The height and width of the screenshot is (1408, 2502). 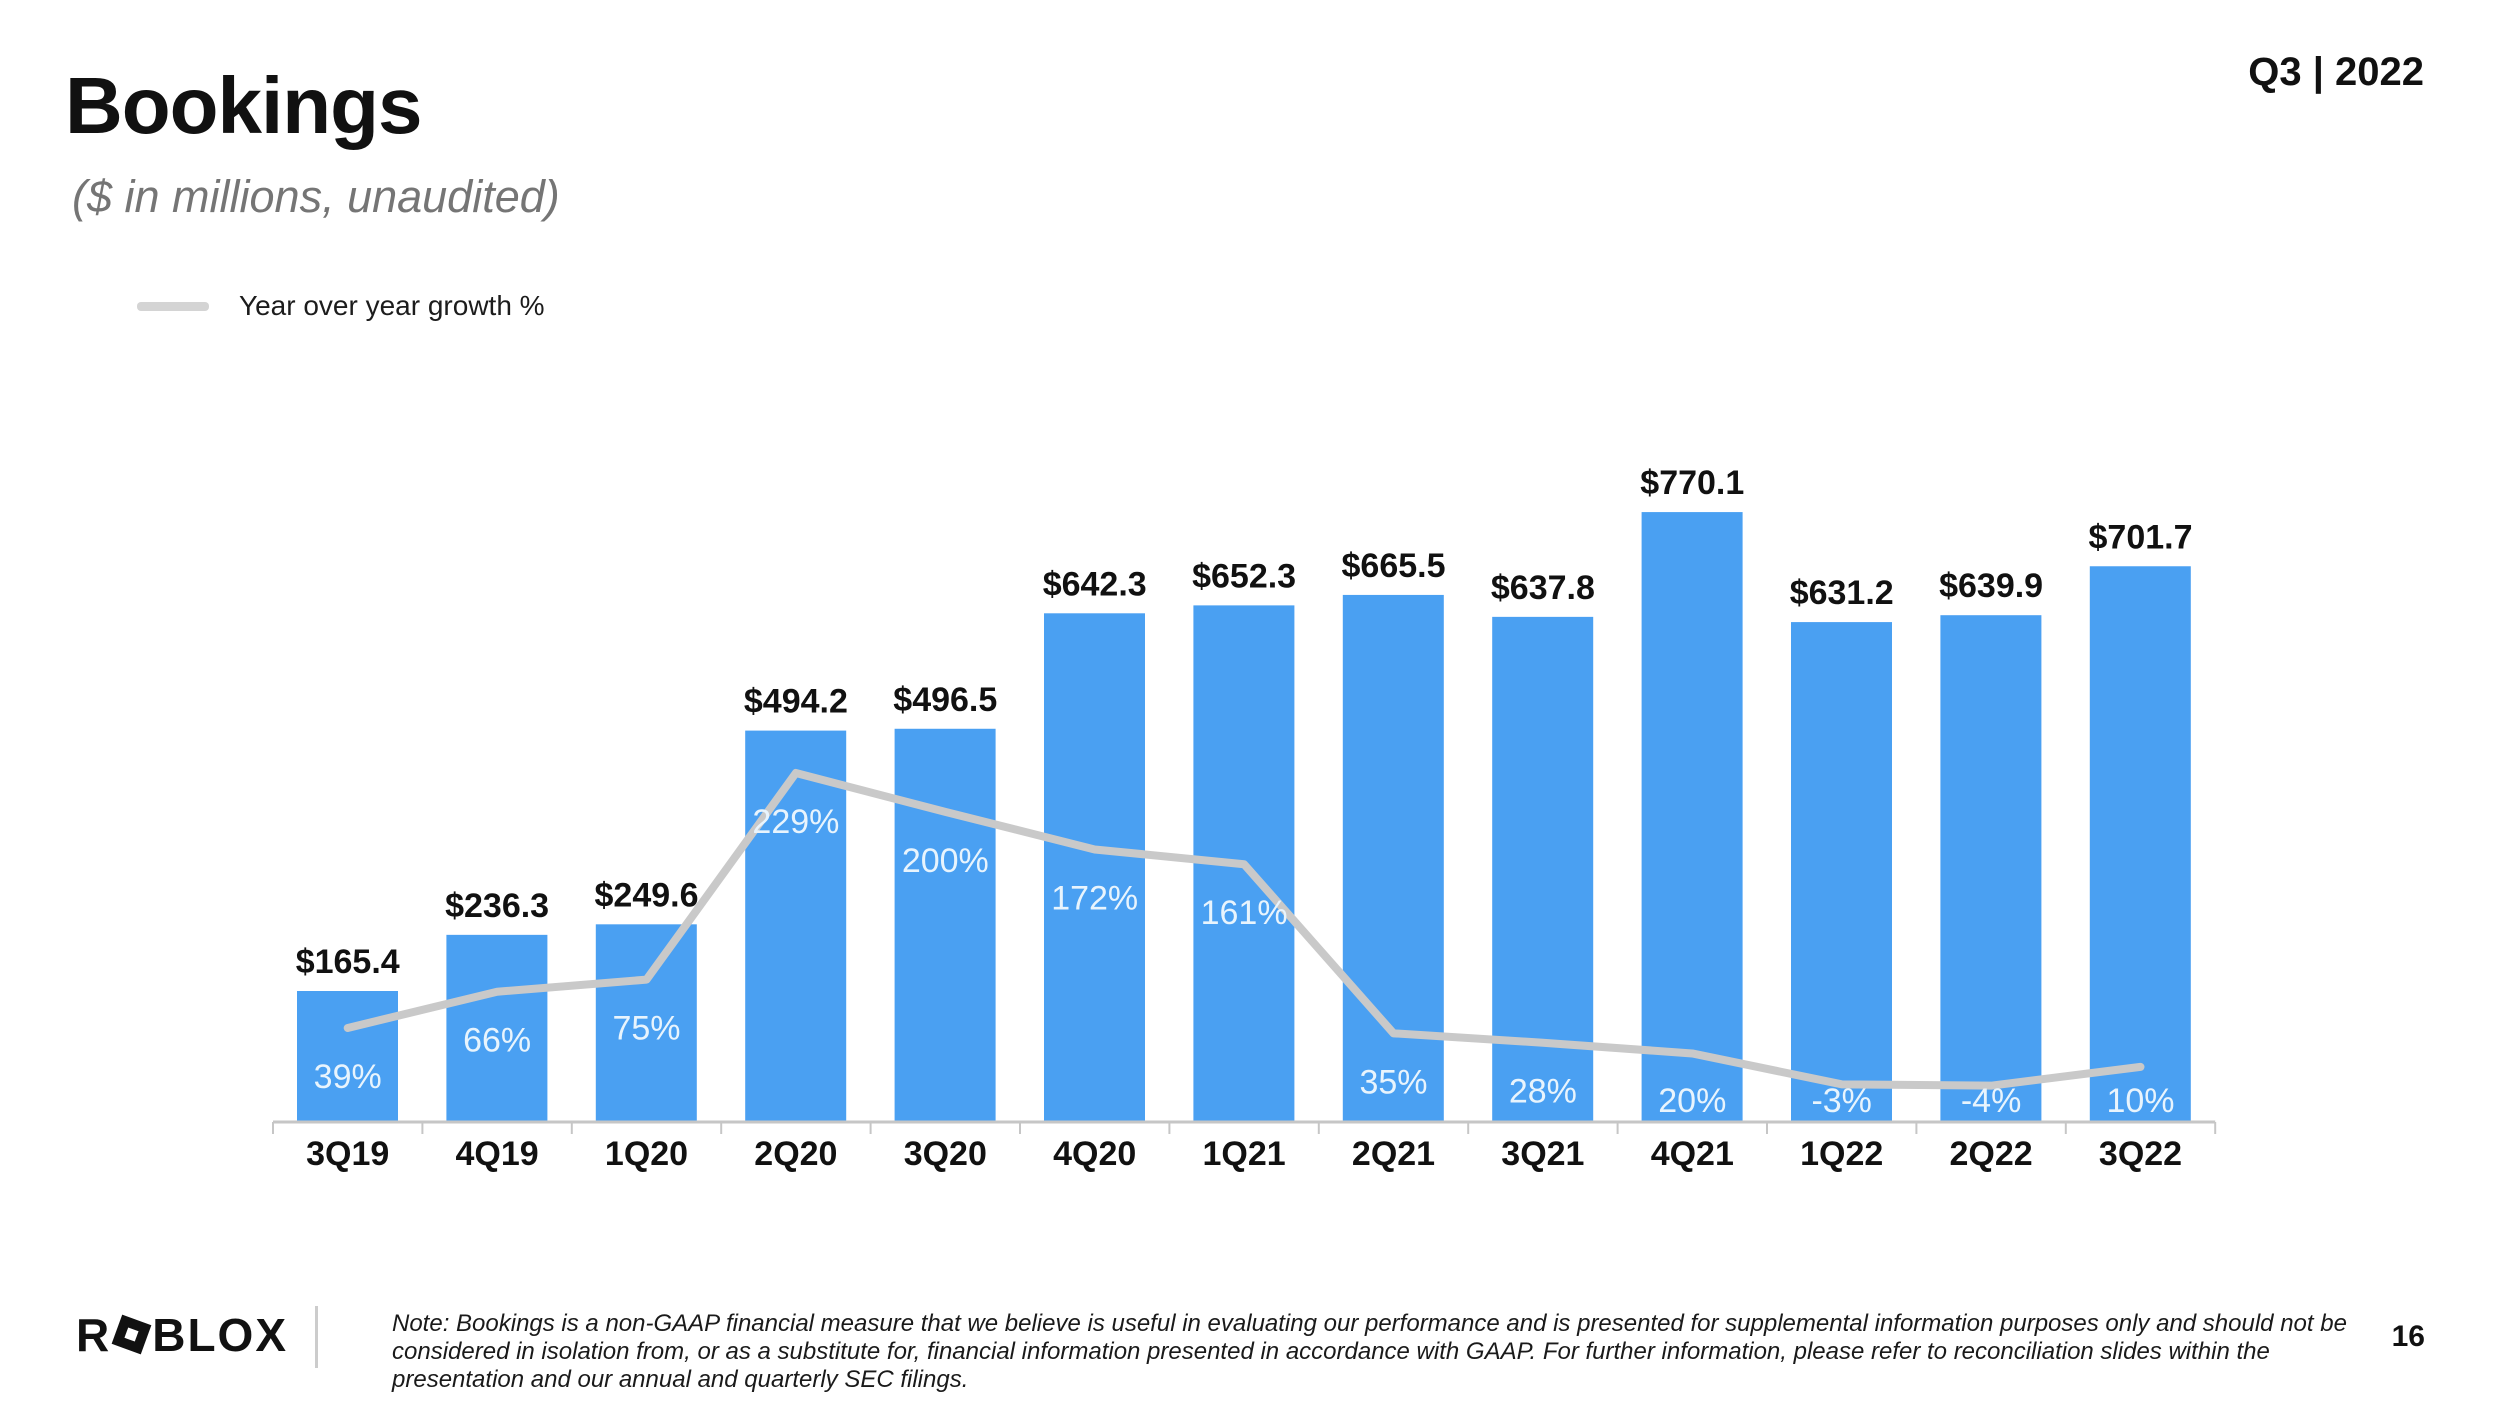 I want to click on page-number: 16, so click(x=2408, y=1336).